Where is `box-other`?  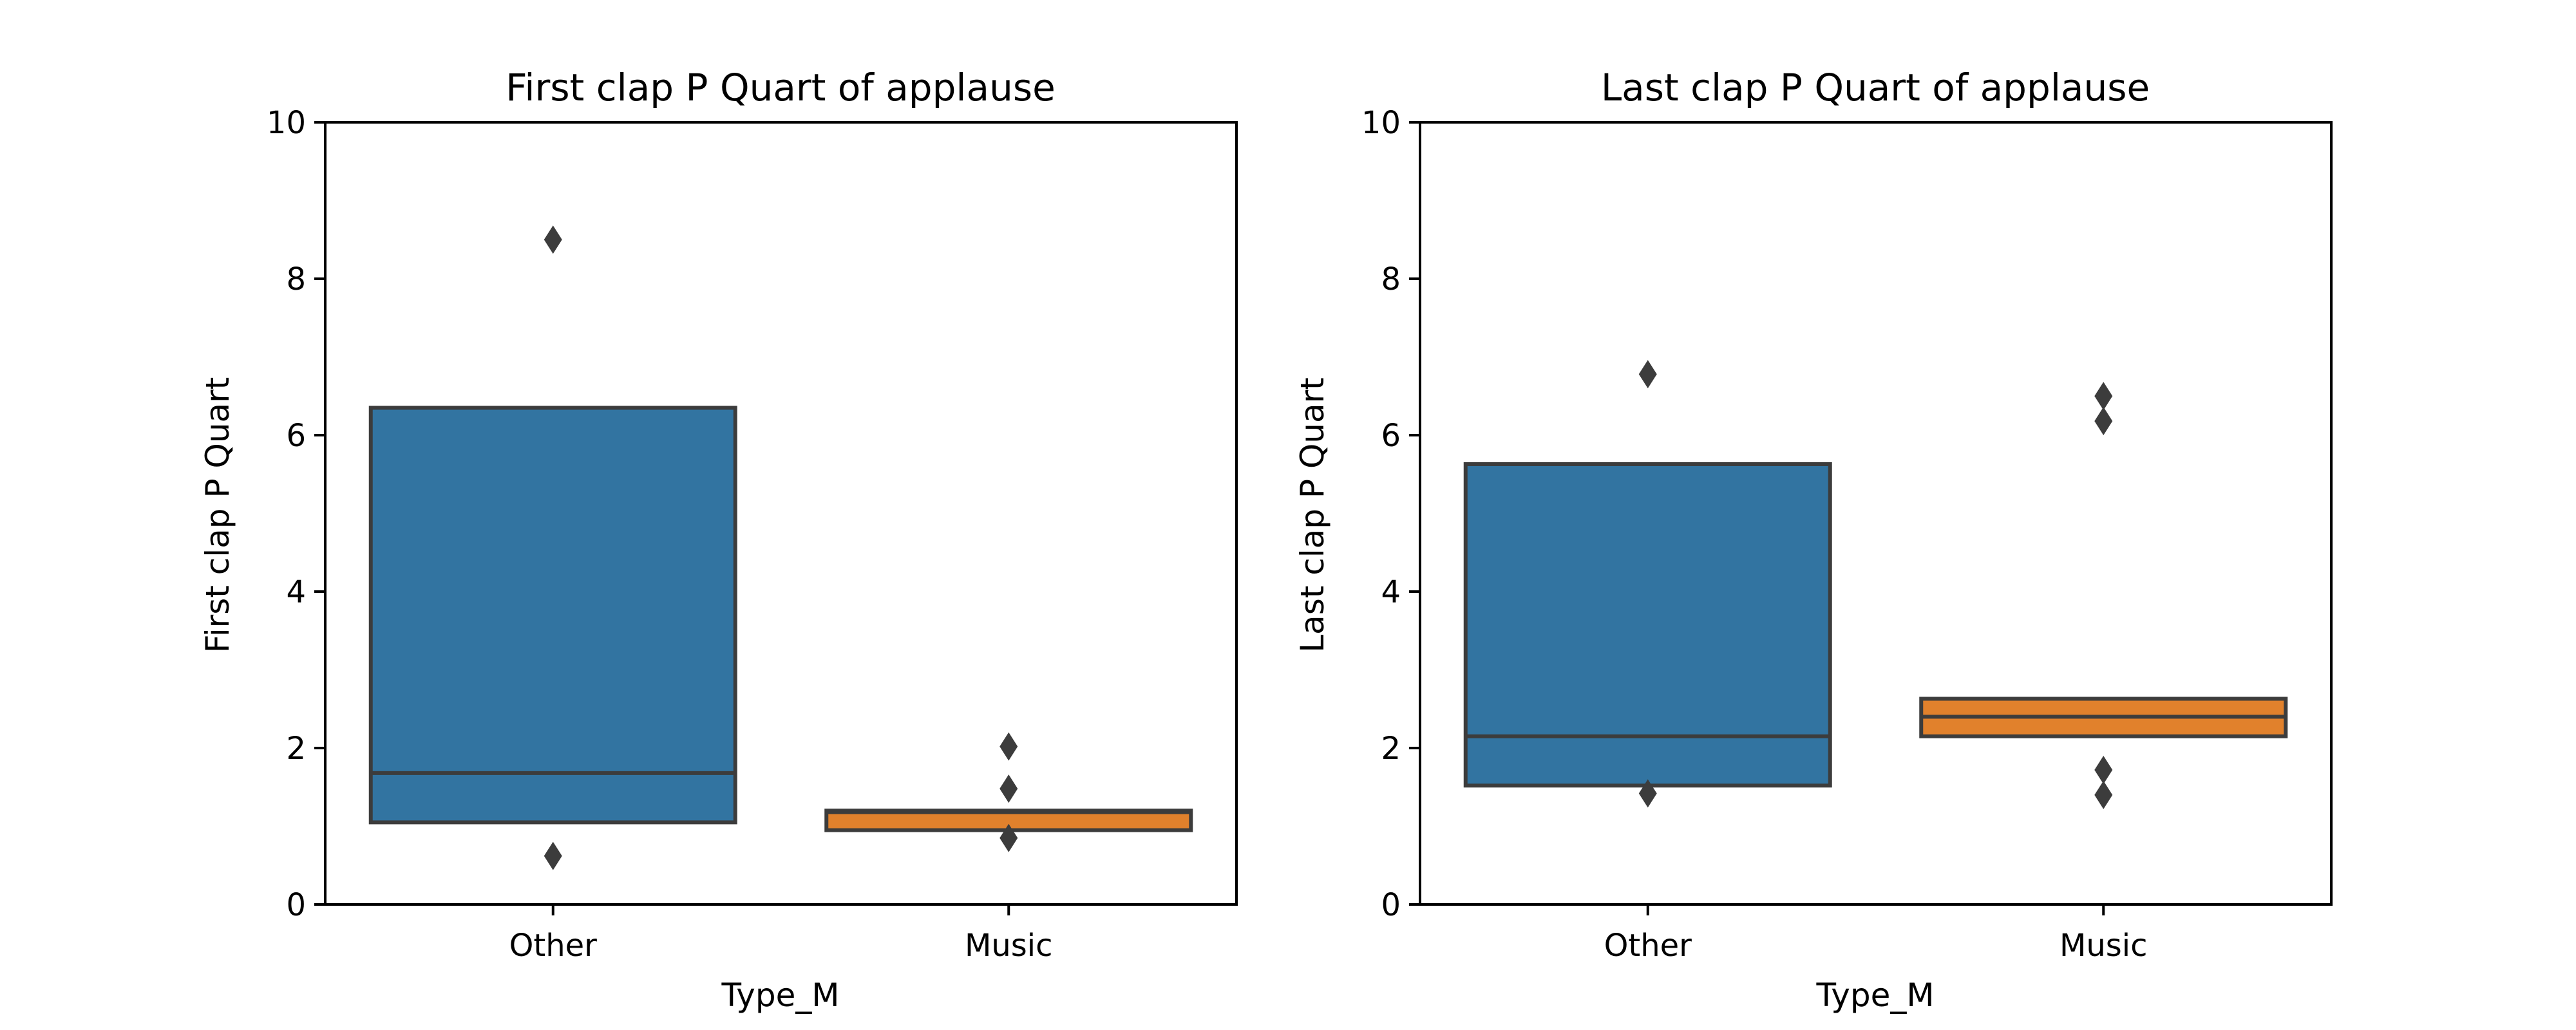
box-other is located at coordinates (553, 615).